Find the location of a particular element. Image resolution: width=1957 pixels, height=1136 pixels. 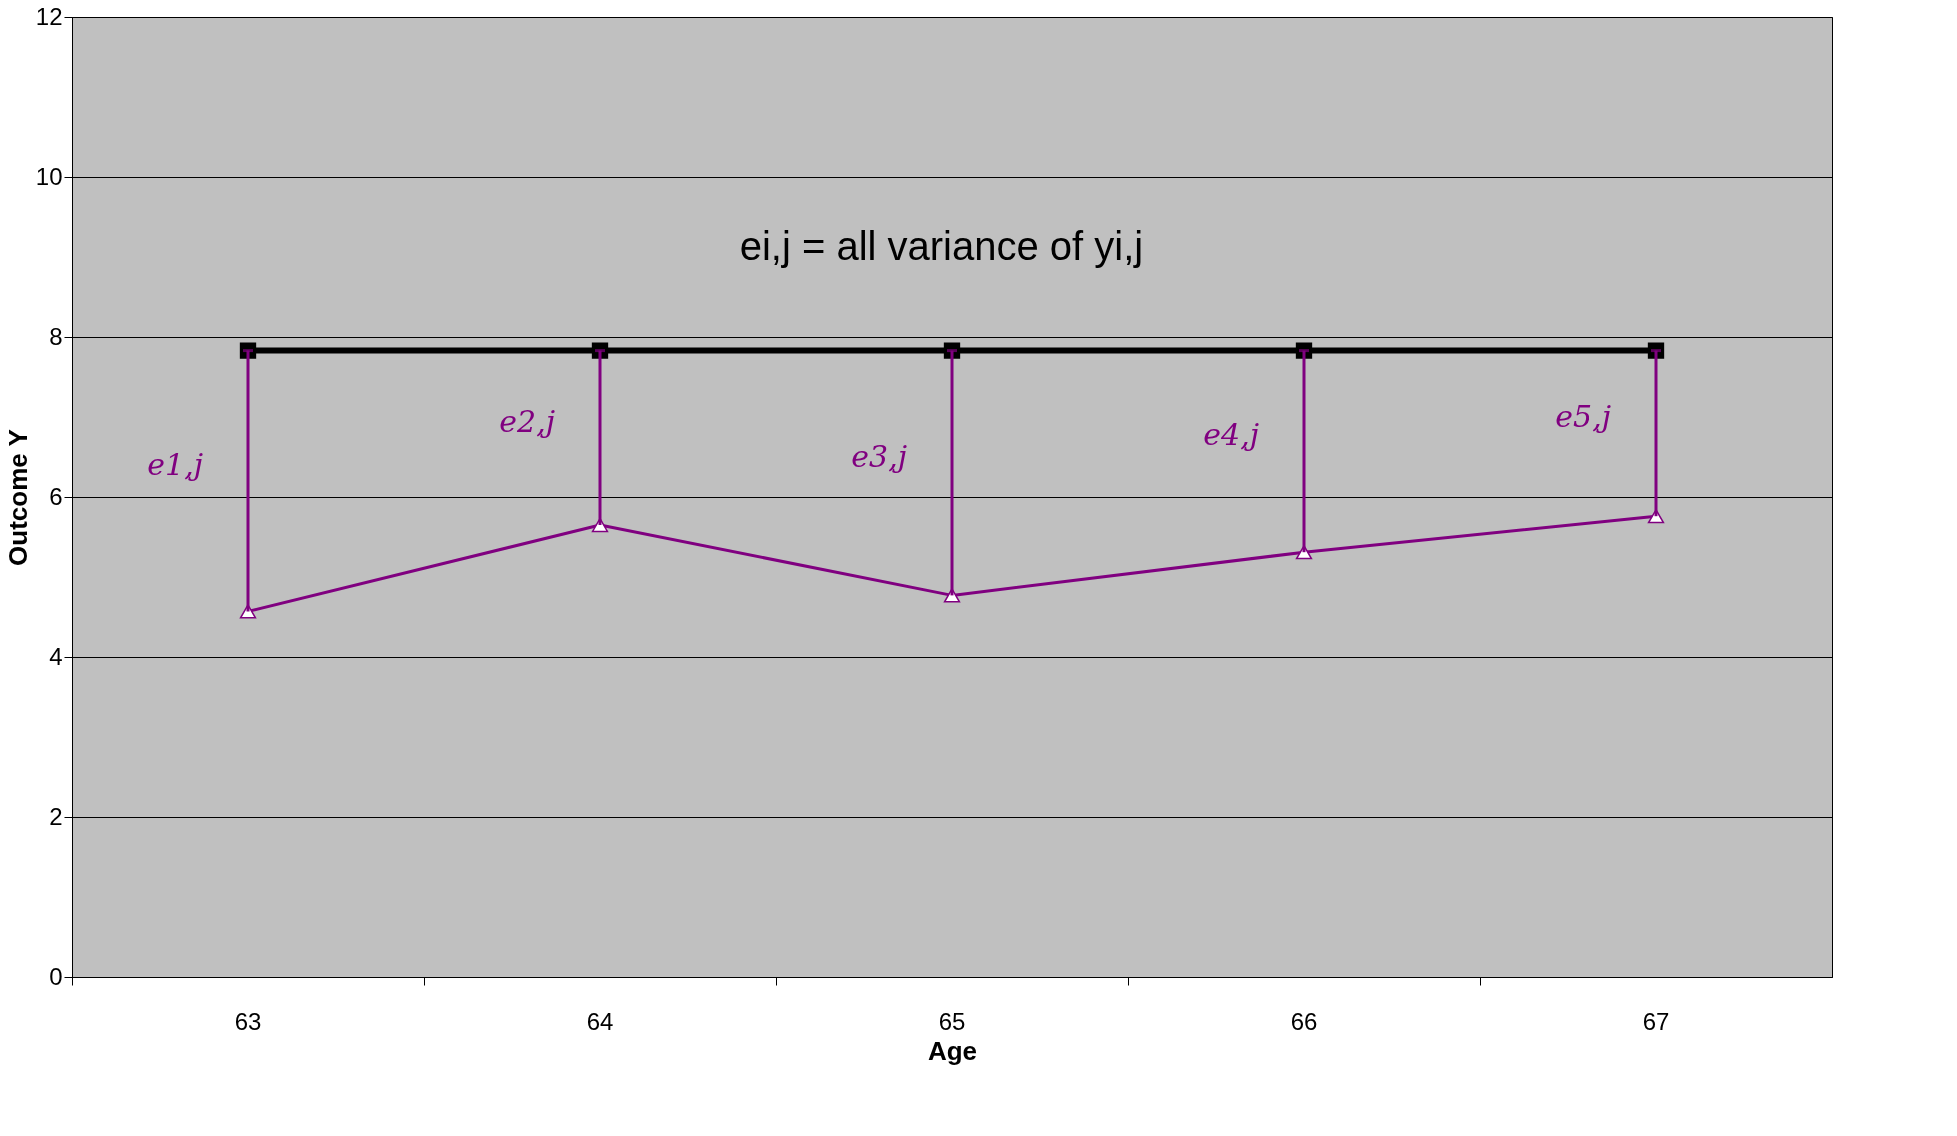

x-tick-label: 66 is located at coordinates (1304, 1021).